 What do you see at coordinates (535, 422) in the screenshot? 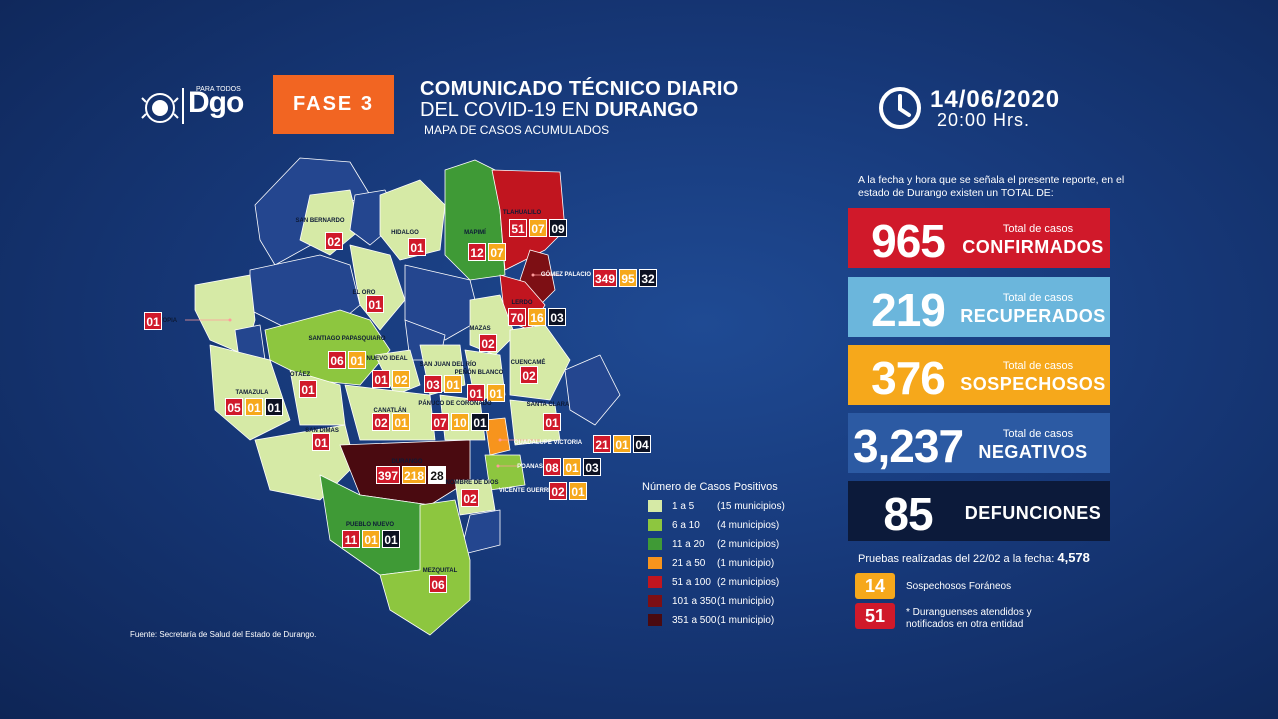
I see `region-santa-clara` at bounding box center [535, 422].